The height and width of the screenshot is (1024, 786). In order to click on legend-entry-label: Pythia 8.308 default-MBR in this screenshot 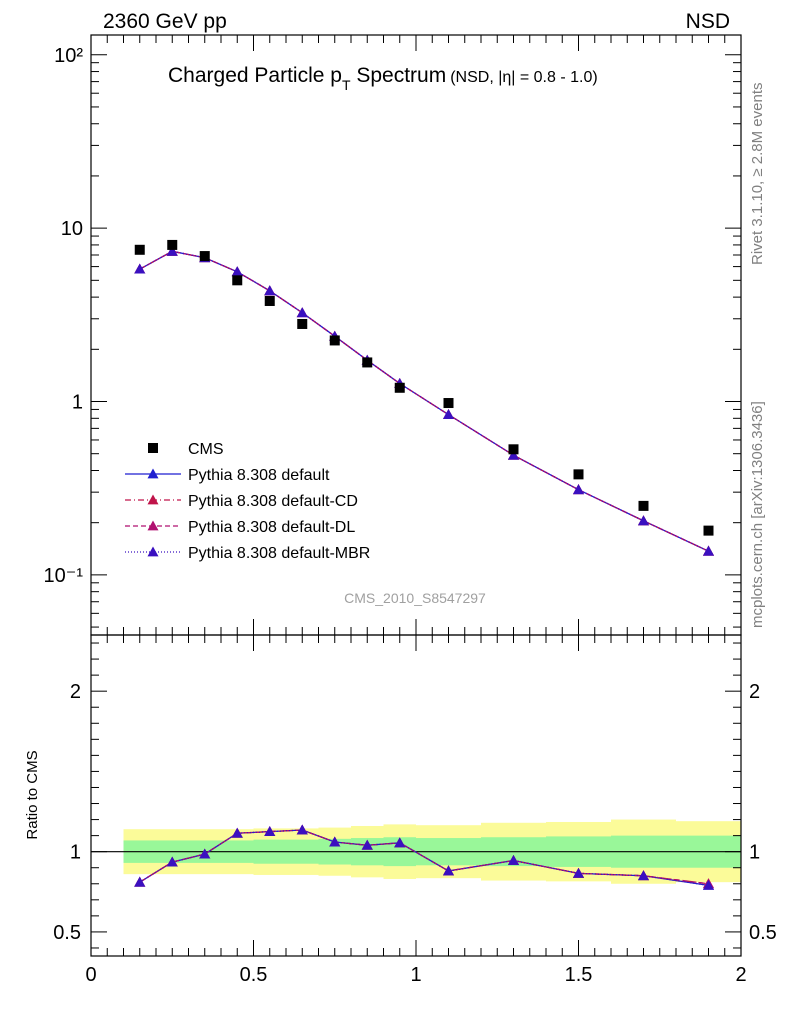, I will do `click(279, 553)`.